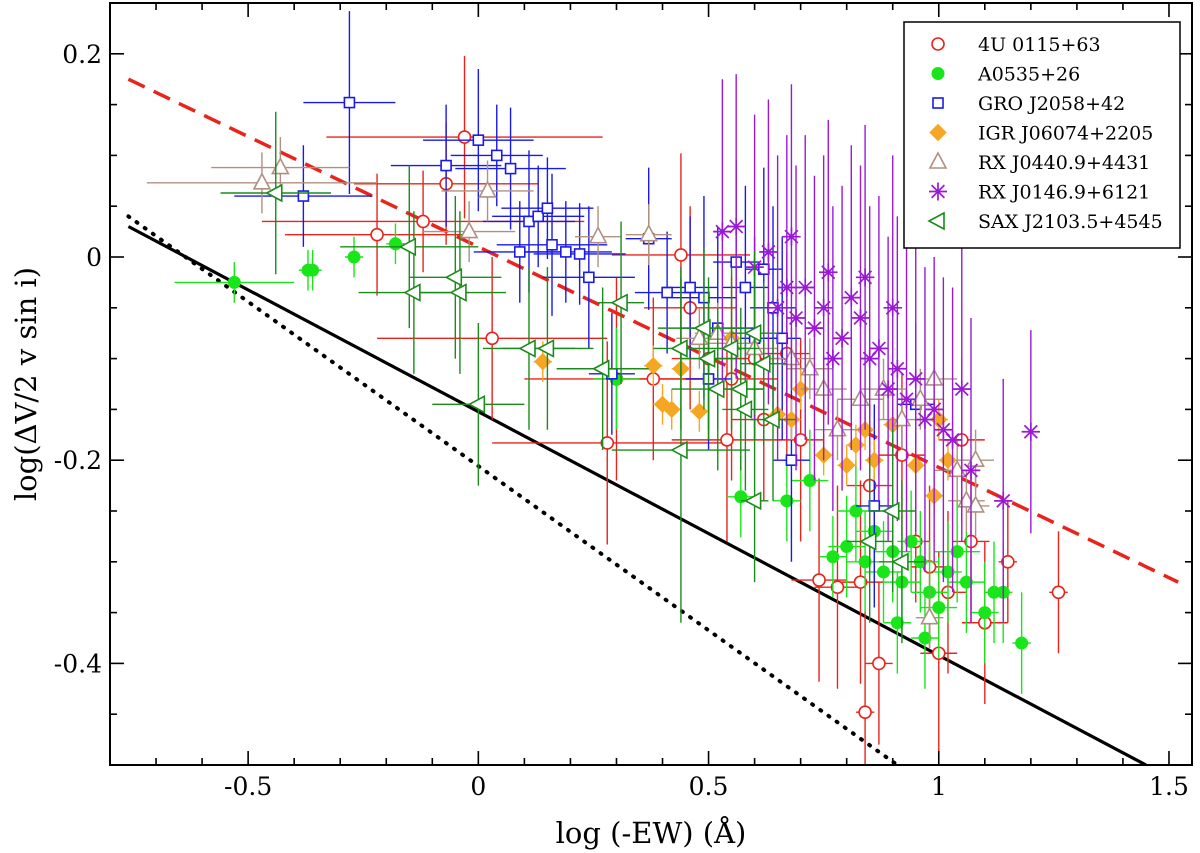 This screenshot has height=853, width=1200. I want to click on legend-label: SAX J2103.5+4545, so click(1070, 222).